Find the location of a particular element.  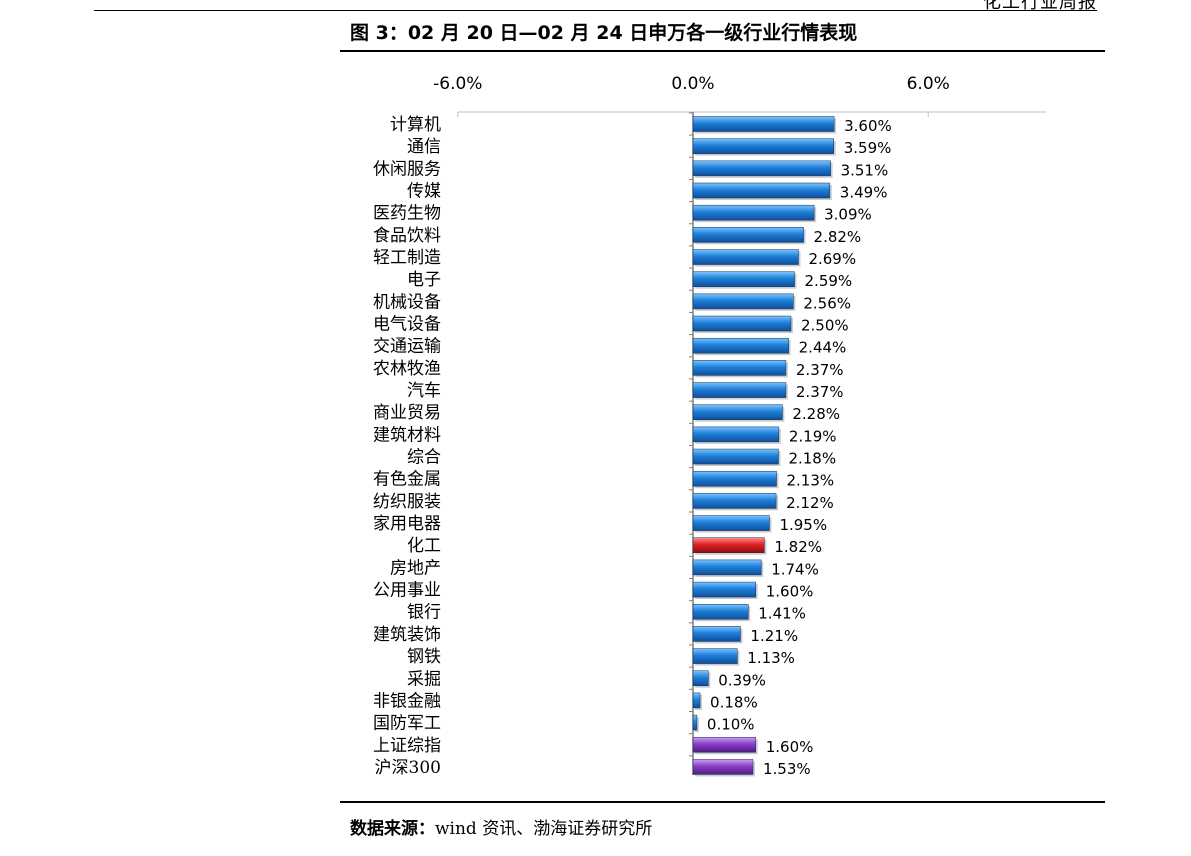

value-label: 1.74% is located at coordinates (795, 569).